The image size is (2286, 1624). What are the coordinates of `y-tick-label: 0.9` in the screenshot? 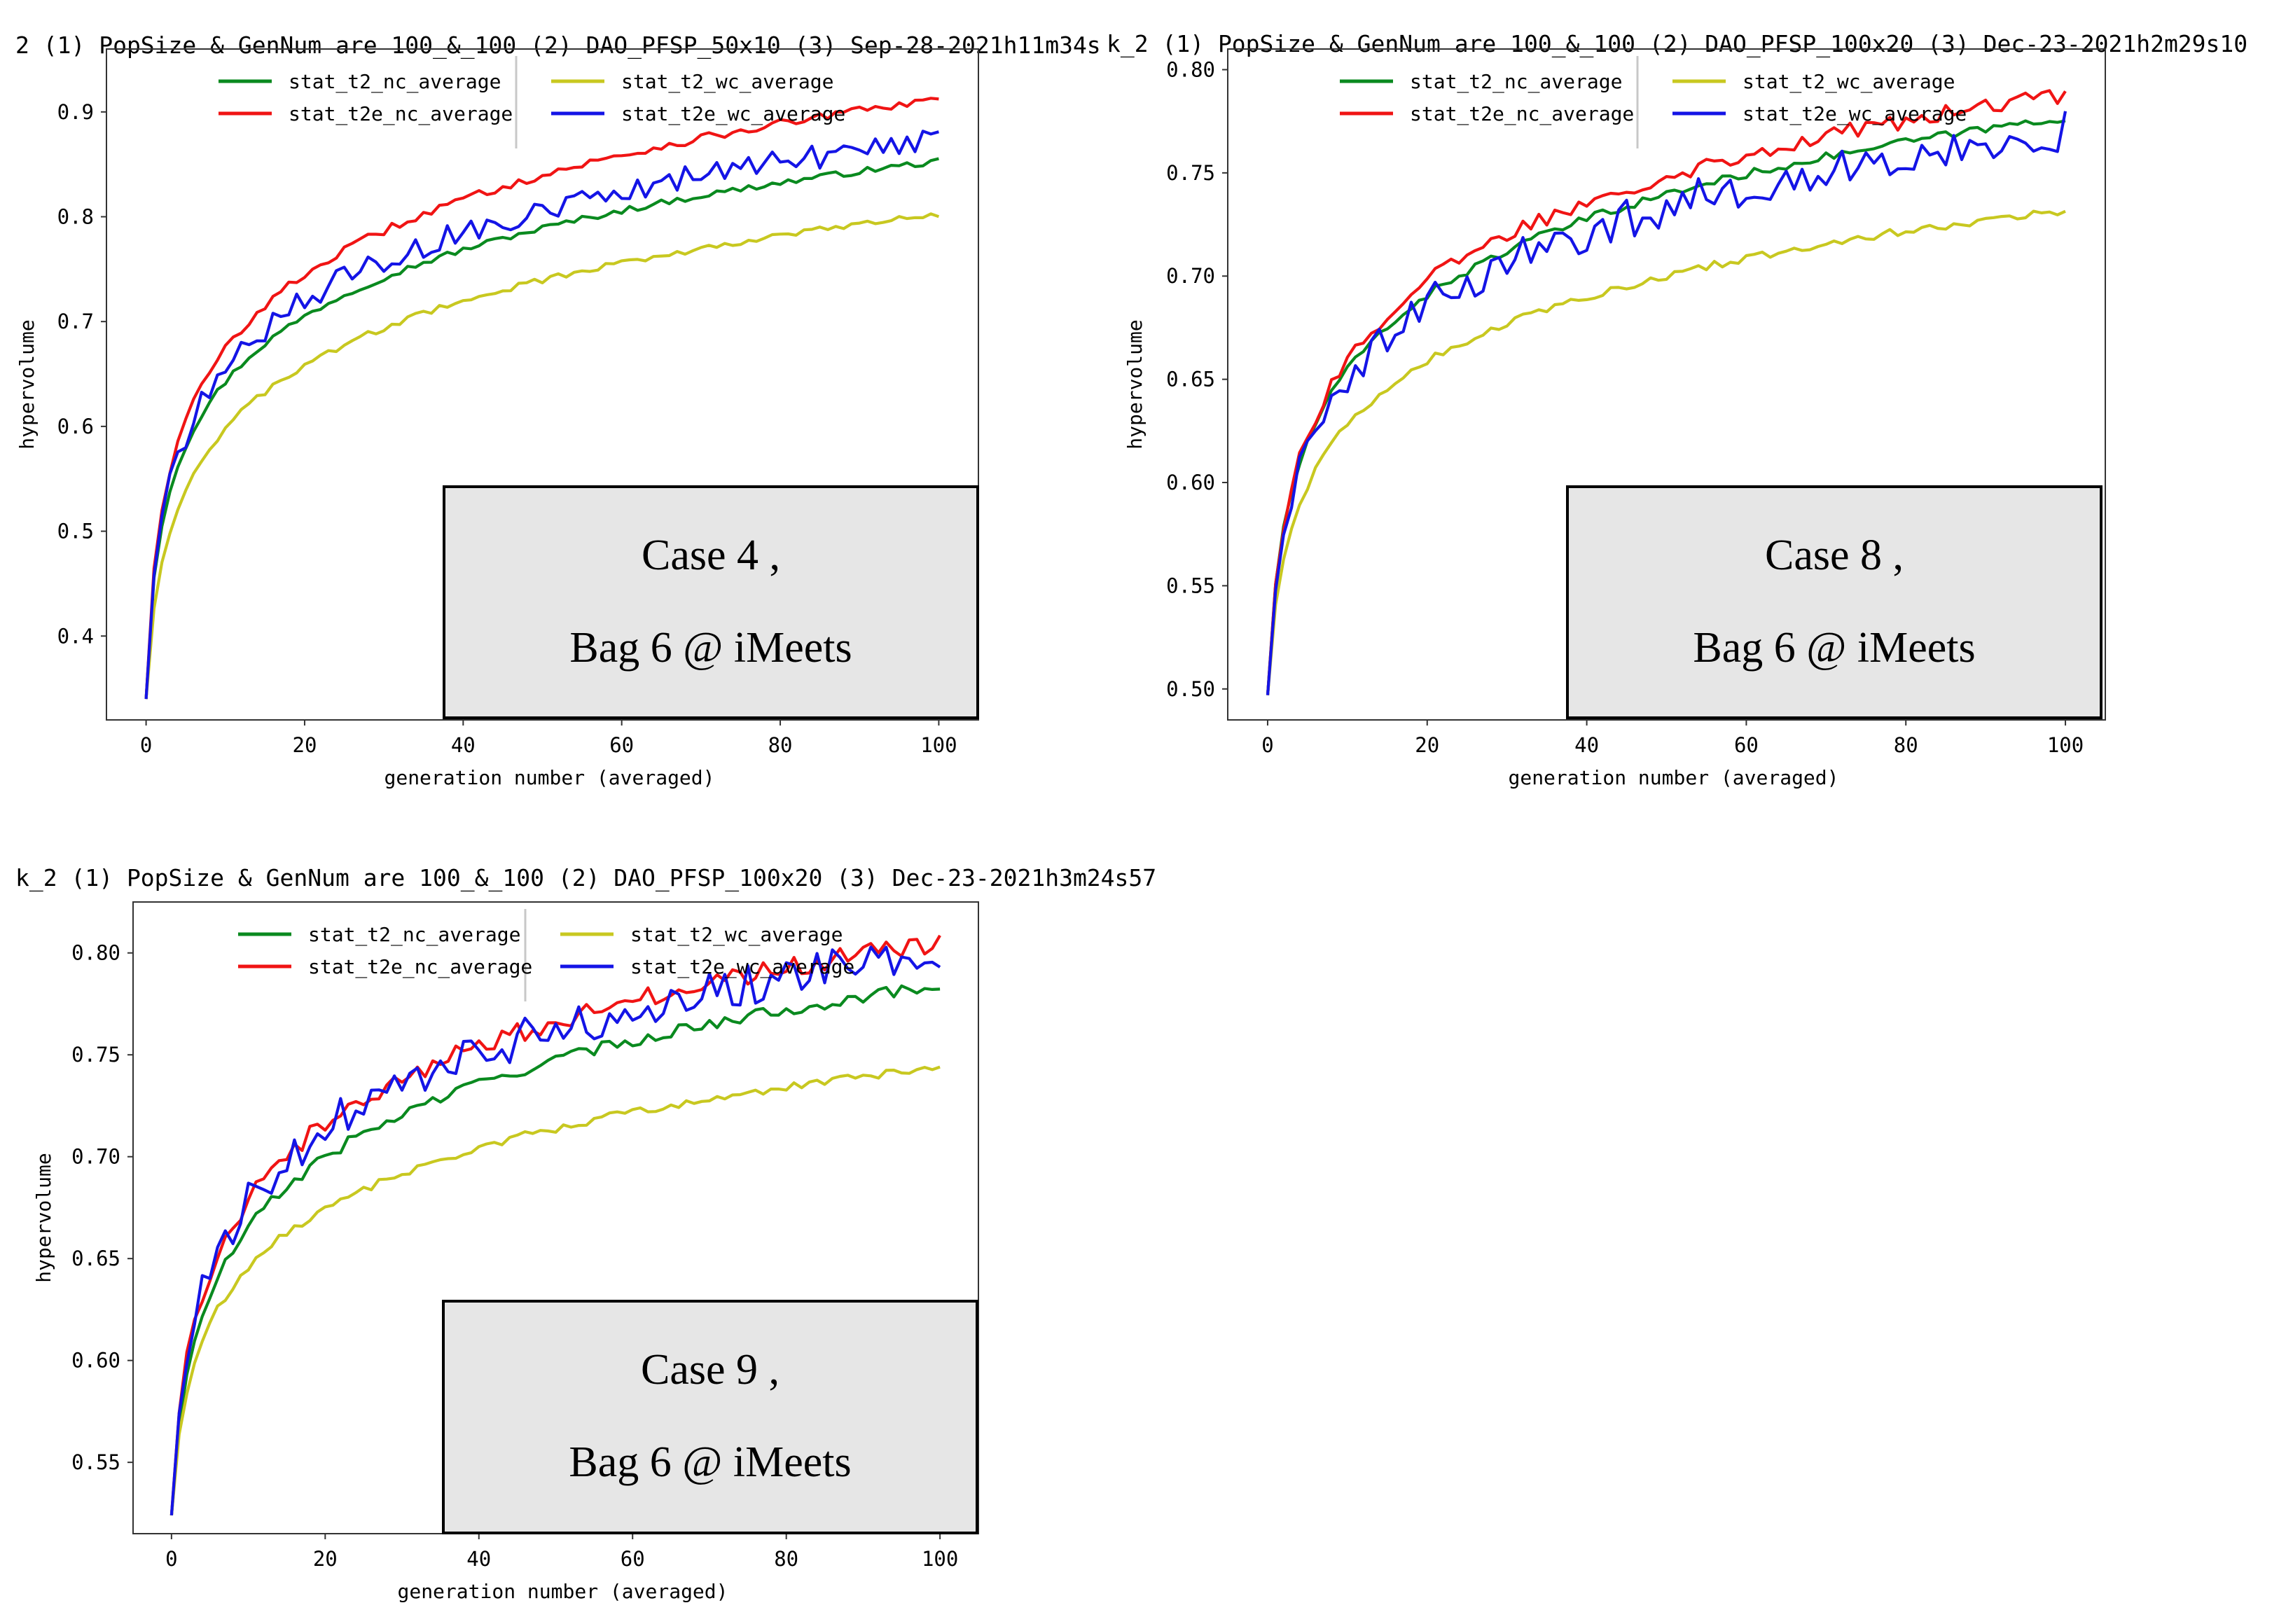 It's located at (75, 112).